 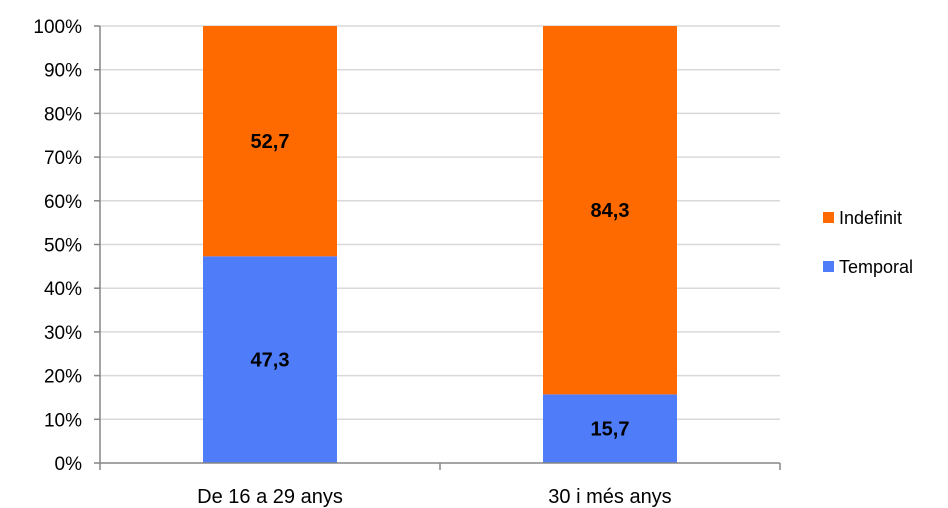 I want to click on y-tick-label: 30%, so click(x=63, y=333).